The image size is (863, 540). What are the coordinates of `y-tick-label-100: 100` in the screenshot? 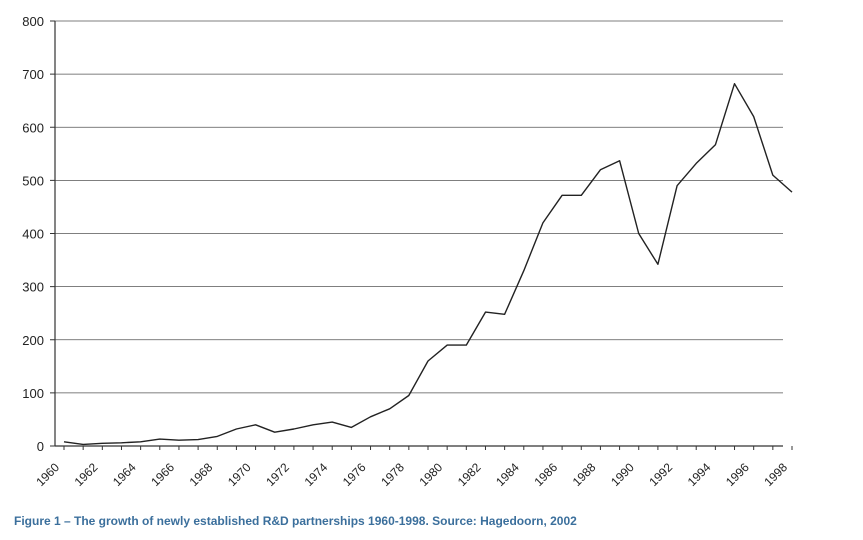 It's located at (33, 393).